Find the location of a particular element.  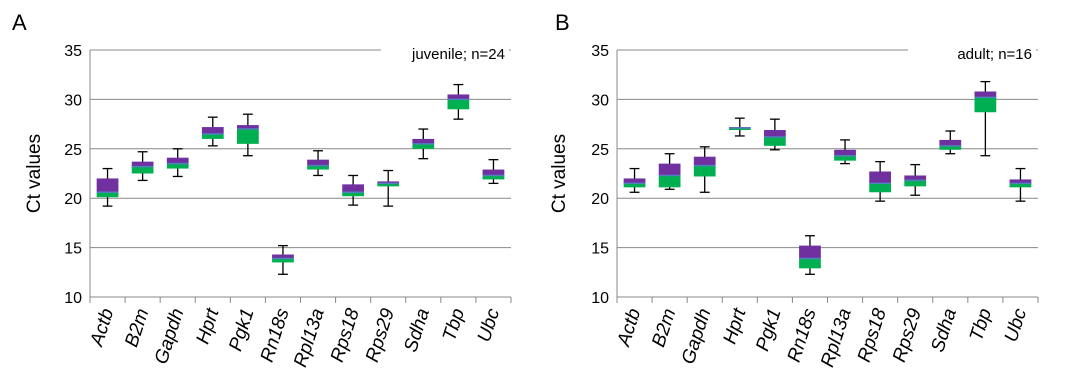

panel-b-x-tick-label: Rps29 is located at coordinates (907, 335).